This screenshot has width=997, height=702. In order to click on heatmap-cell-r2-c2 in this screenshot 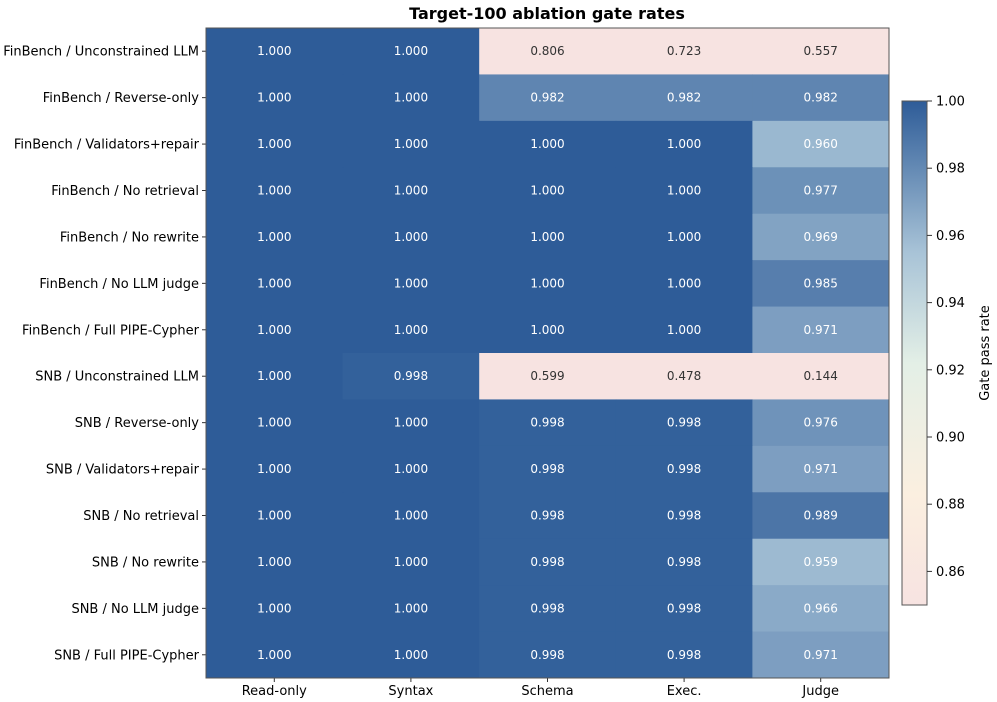, I will do `click(548, 144)`.